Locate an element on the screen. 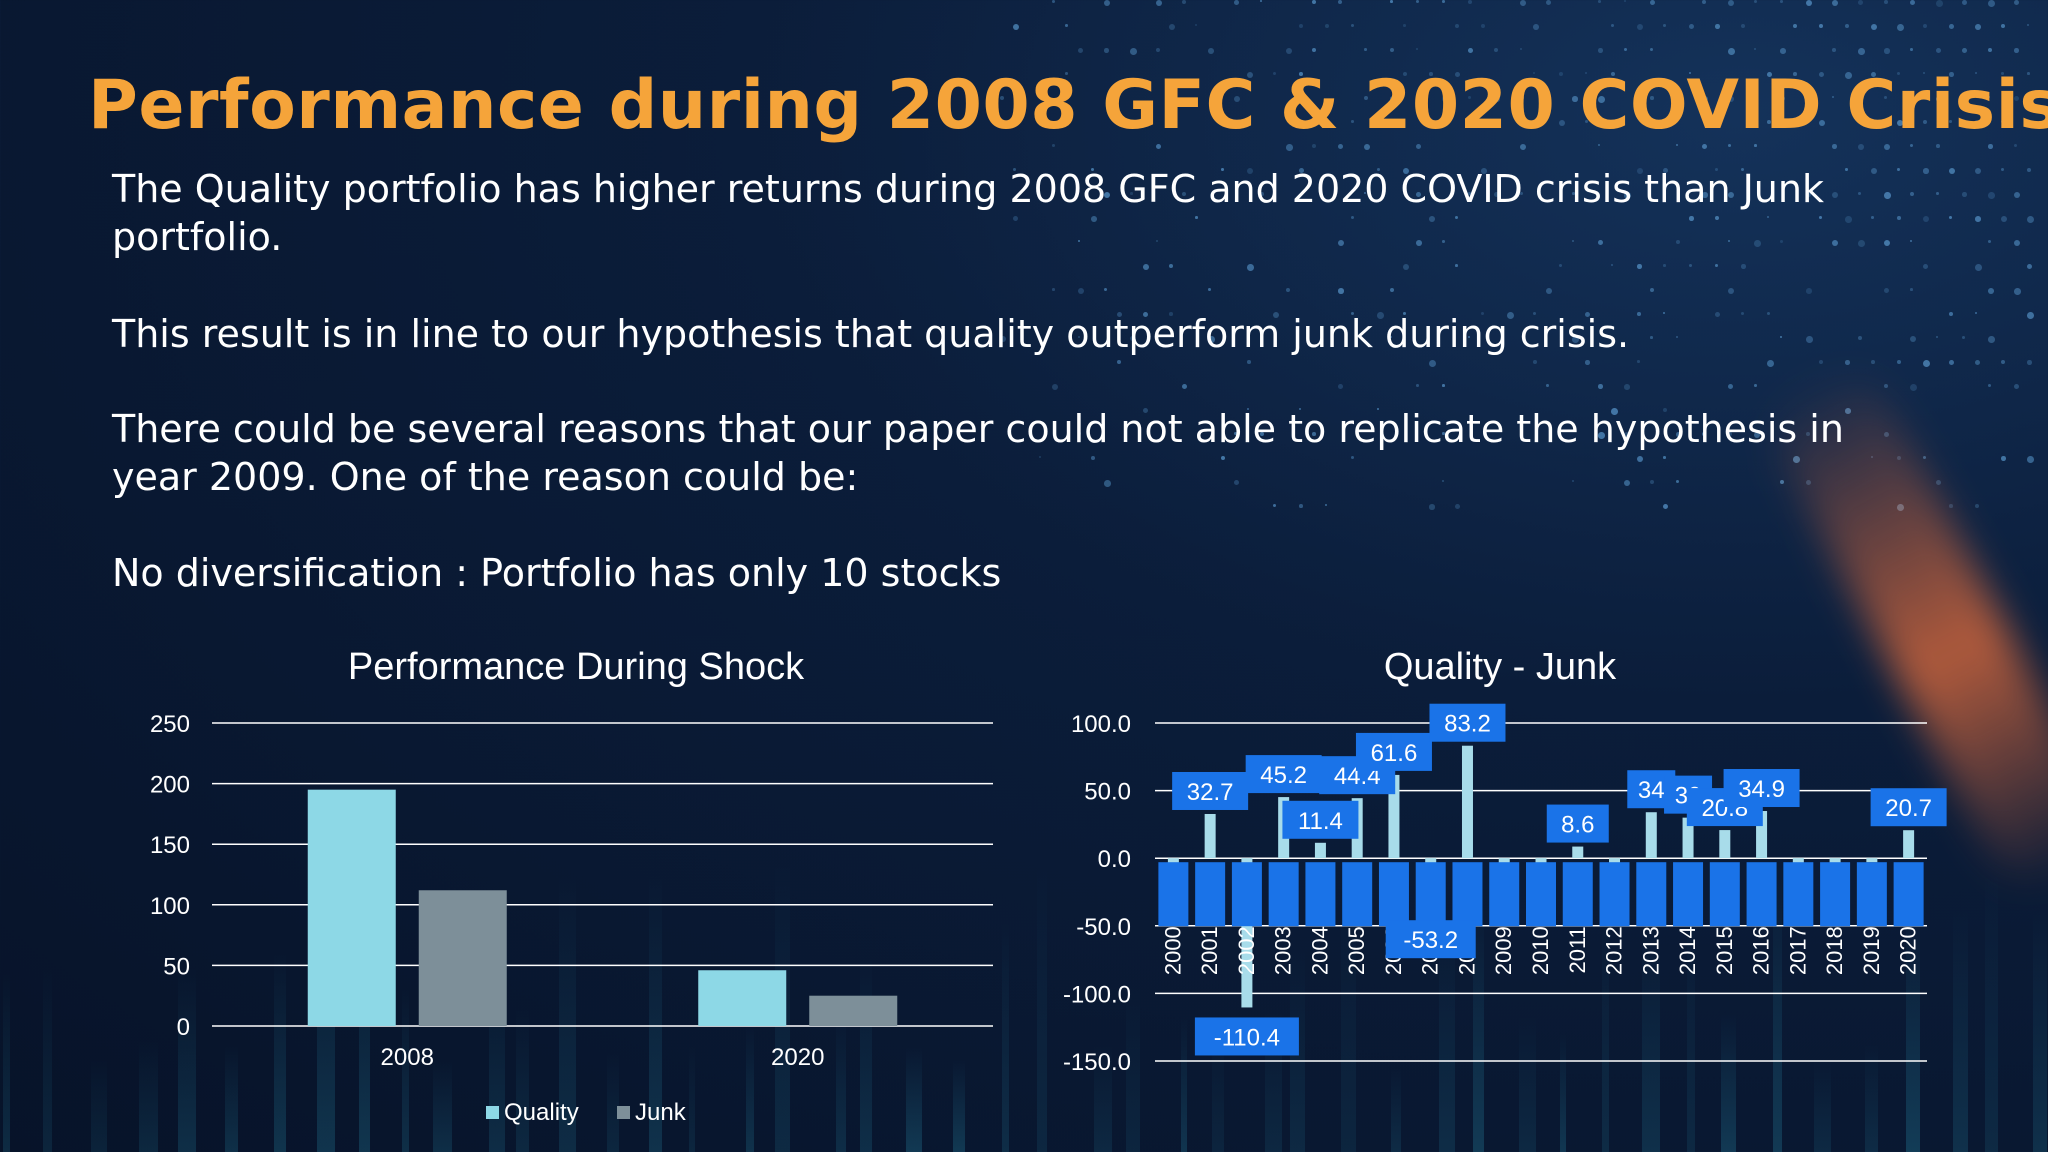  y-tick-labels: 100.0 50.0 0.0 -50.0 -100.0 -150.0 is located at coordinates (1097, 893).